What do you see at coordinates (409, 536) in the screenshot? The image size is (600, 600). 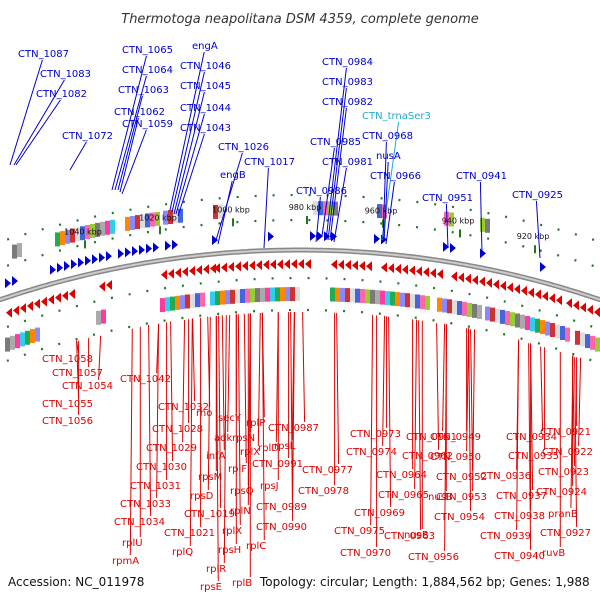 I see `reverse-gene-label: CTN_0963` at bounding box center [409, 536].